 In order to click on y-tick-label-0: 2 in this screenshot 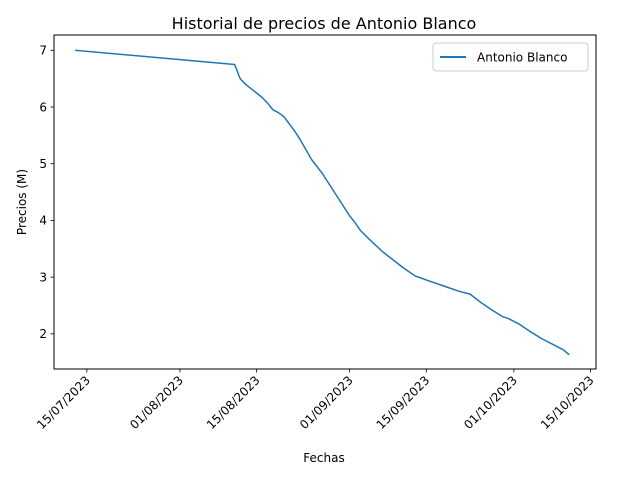, I will do `click(43, 334)`.